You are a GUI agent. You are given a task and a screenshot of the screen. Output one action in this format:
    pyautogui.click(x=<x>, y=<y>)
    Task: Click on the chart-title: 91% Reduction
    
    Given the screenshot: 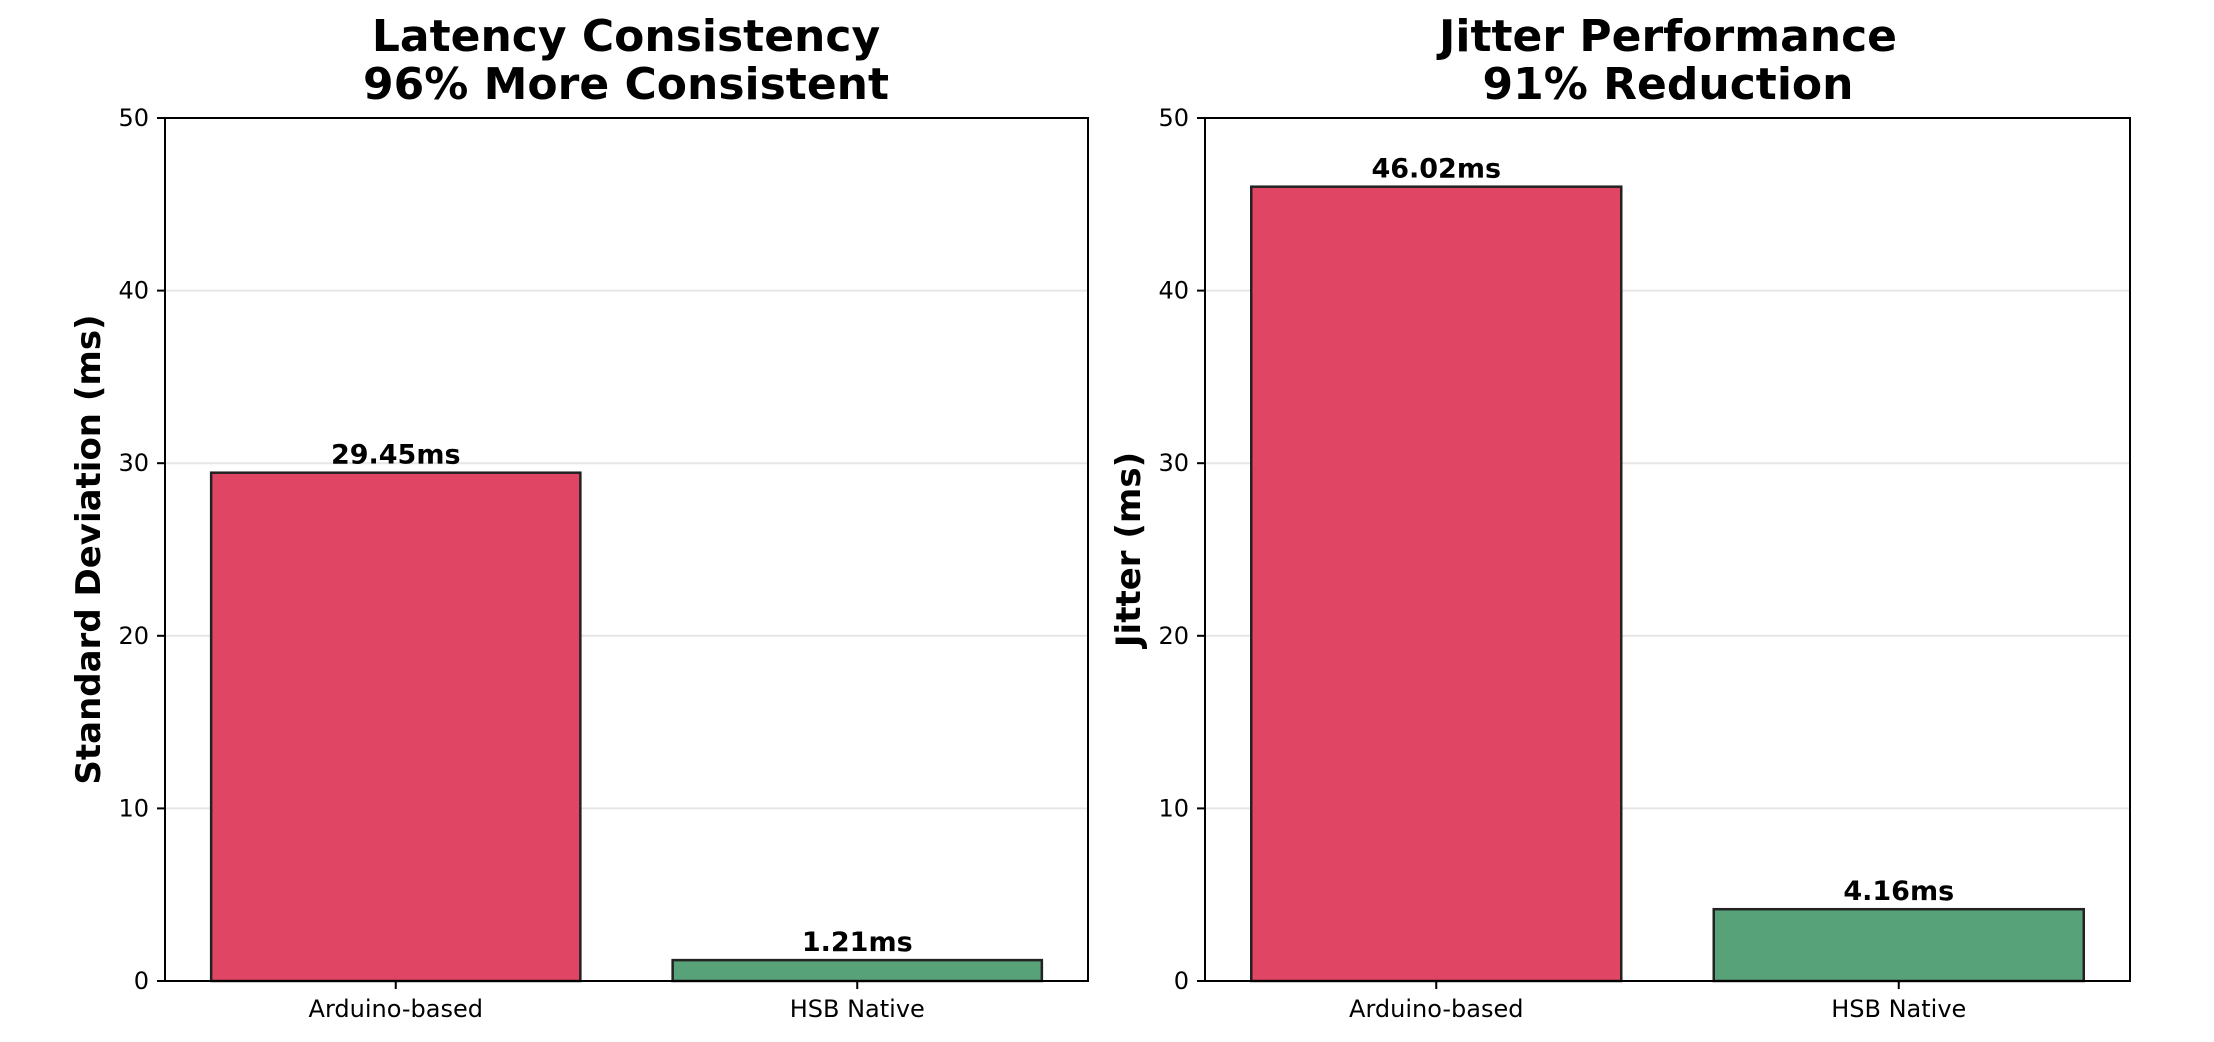 What is the action you would take?
    pyautogui.click(x=1668, y=84)
    